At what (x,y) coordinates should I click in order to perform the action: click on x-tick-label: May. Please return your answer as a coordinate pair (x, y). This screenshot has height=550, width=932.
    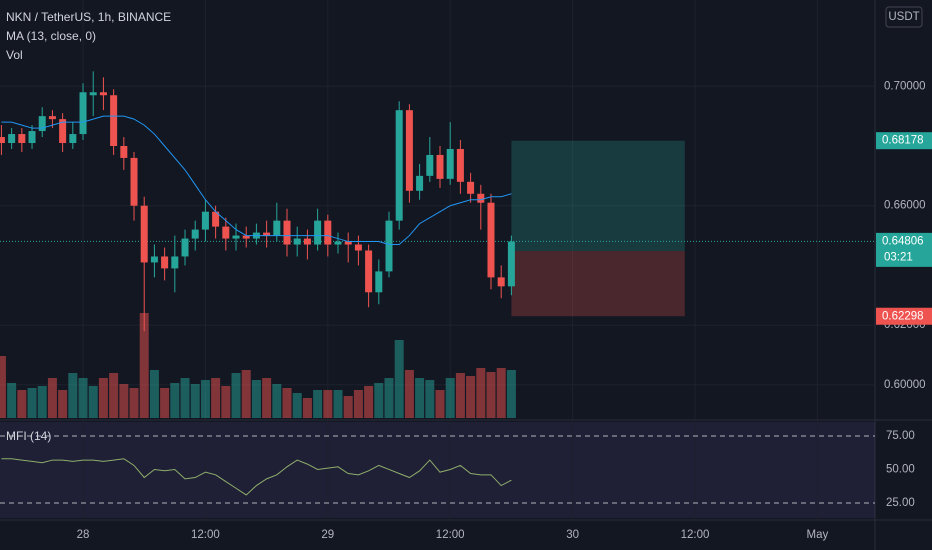
    Looking at the image, I should click on (818, 535).